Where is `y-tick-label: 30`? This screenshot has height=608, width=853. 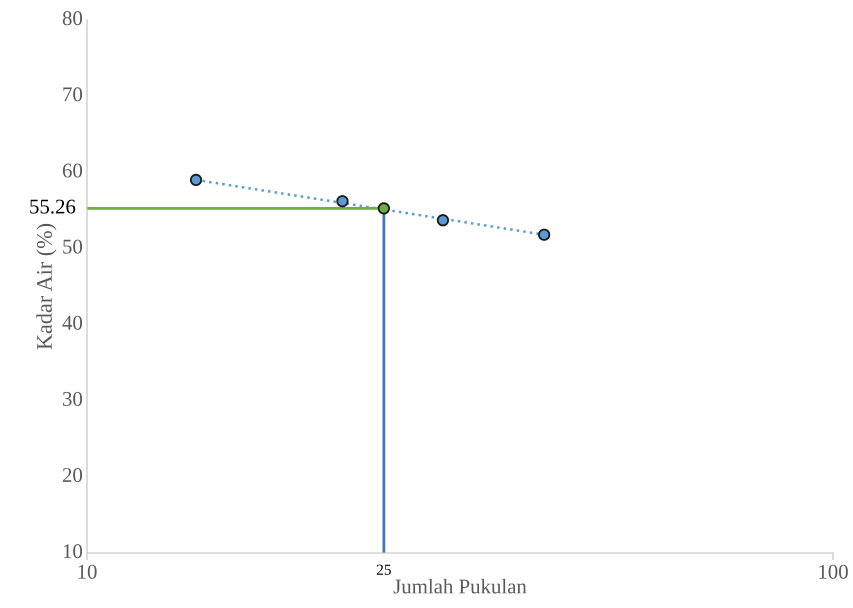
y-tick-label: 30 is located at coordinates (72, 399).